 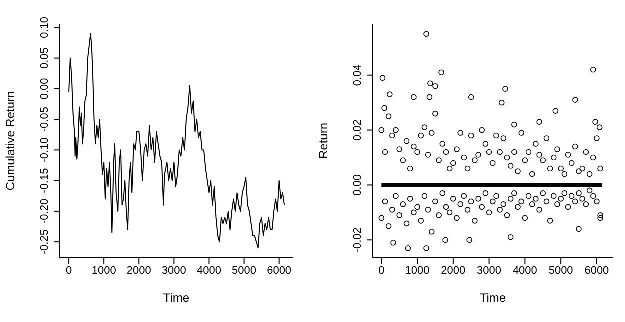 I want to click on y-tick-label: 0.02, so click(x=358, y=130).